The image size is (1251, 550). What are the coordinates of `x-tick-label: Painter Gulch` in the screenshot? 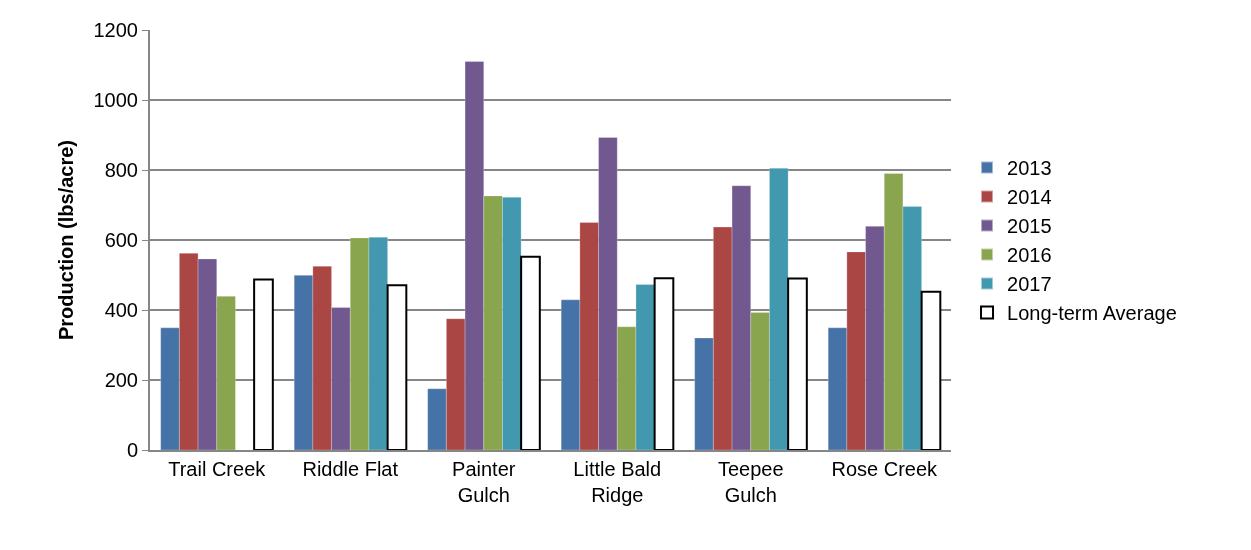 It's located at (484, 482).